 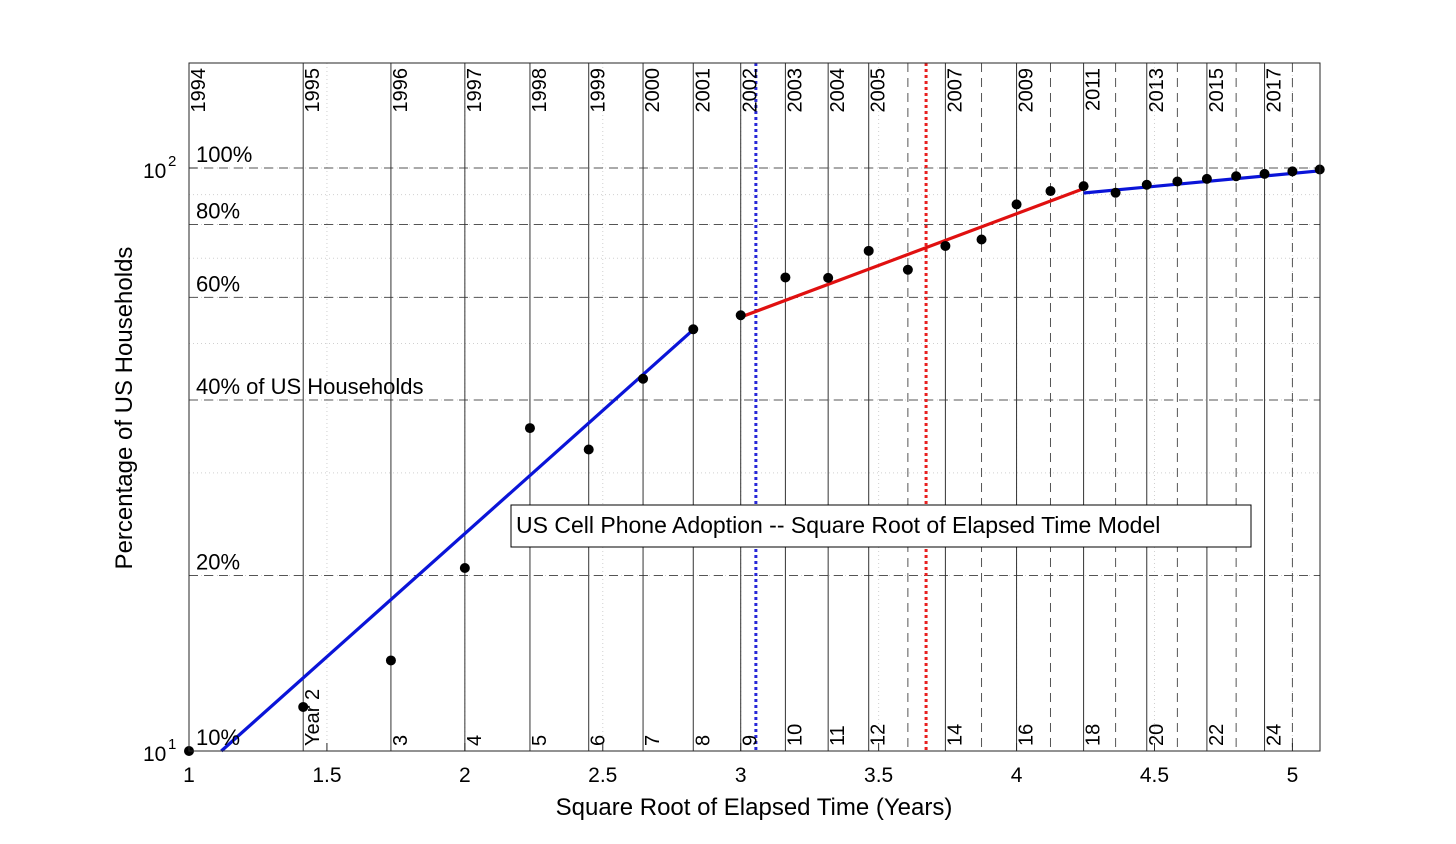 I want to click on calendar-year-label: 2009, so click(x=1027, y=90).